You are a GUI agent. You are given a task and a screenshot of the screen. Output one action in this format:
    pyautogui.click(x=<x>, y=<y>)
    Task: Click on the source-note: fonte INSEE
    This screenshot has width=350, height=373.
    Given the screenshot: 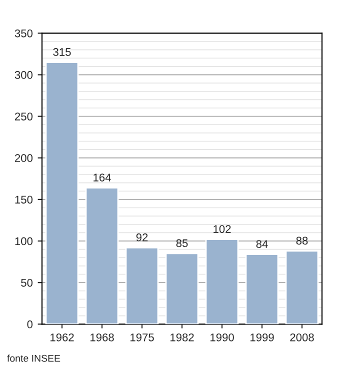 What is the action you would take?
    pyautogui.click(x=33, y=358)
    